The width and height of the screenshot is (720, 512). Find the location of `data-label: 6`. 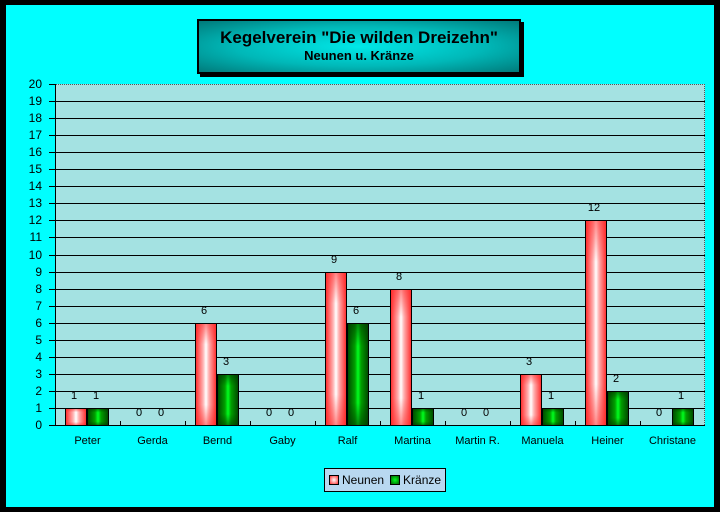

data-label: 6 is located at coordinates (204, 311).